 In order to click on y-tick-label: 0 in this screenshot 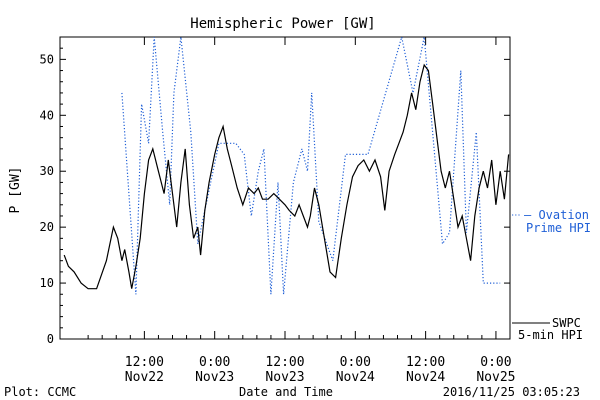, I will do `click(50, 339)`.